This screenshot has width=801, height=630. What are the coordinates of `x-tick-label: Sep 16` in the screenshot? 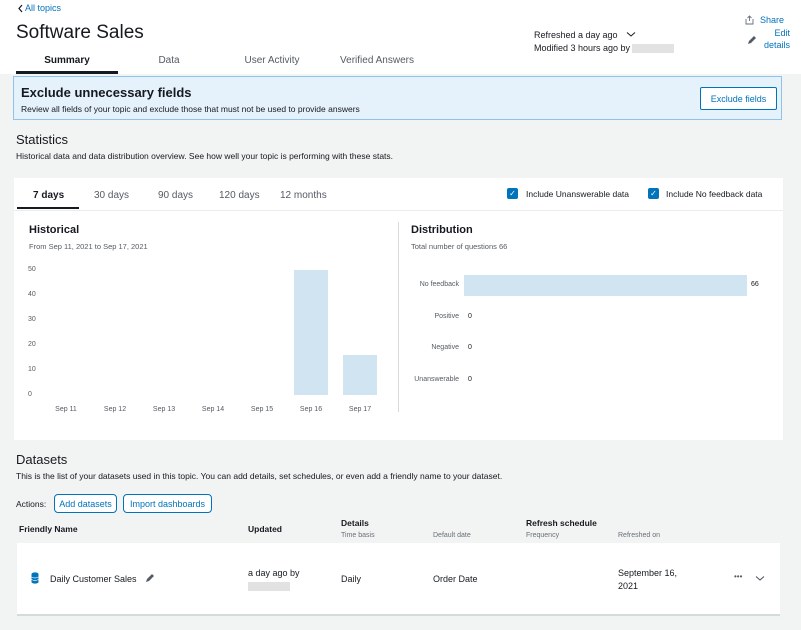 It's located at (311, 409).